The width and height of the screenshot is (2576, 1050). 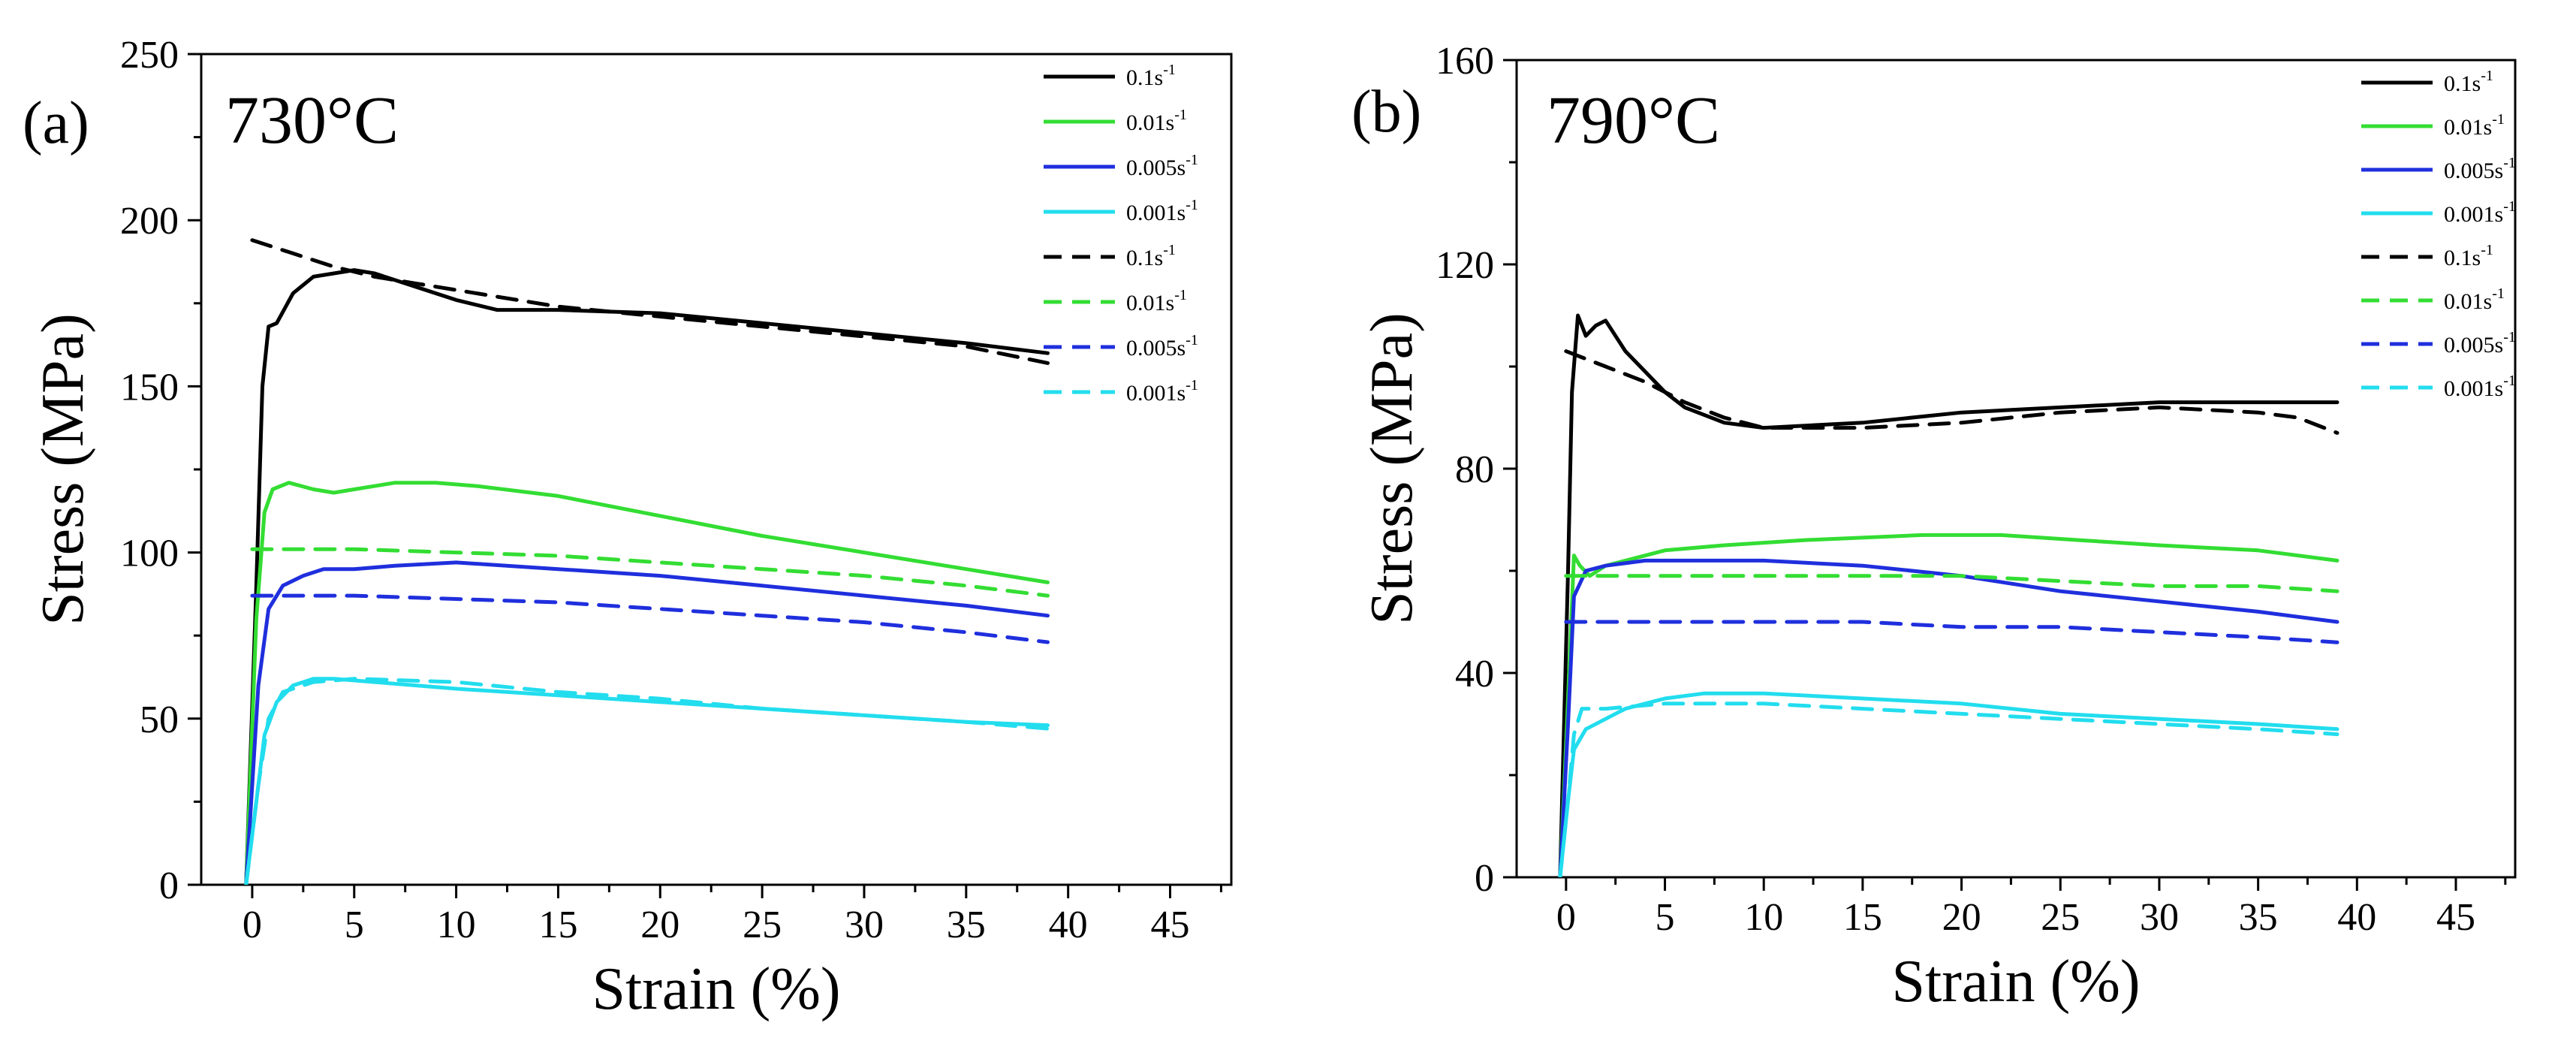 I want to click on chart-title: 730°C, so click(x=312, y=120).